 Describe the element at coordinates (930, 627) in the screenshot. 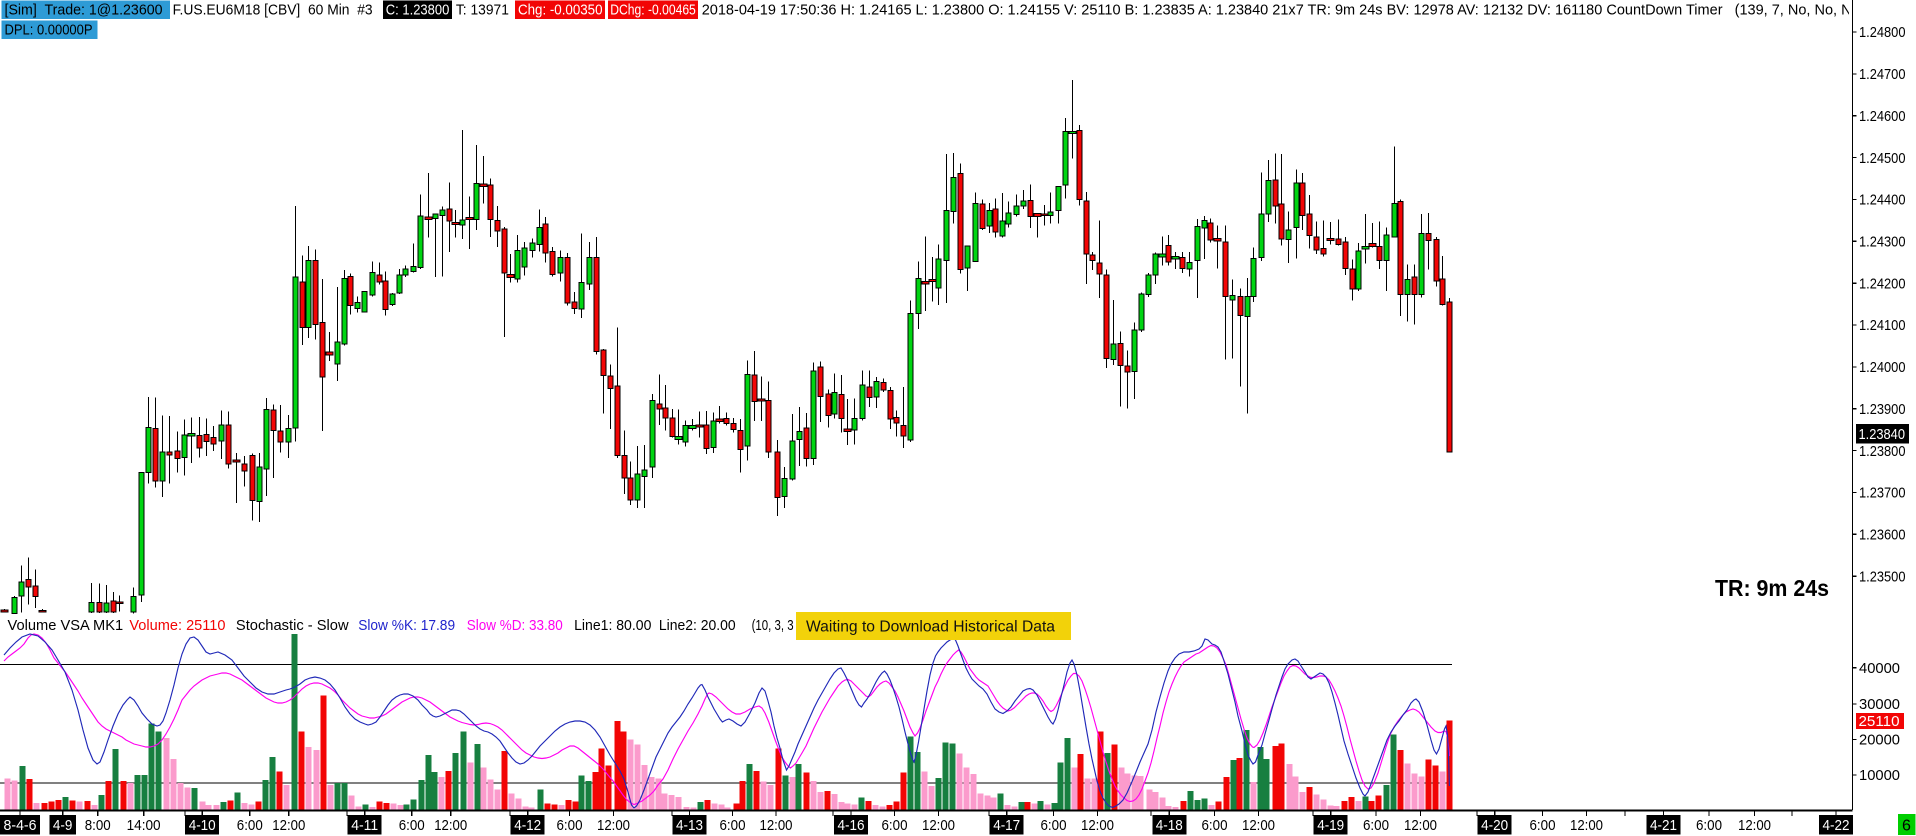

I see `svg-text:Waiting to Download Historical: Waiting to Download Historical Data` at that location.